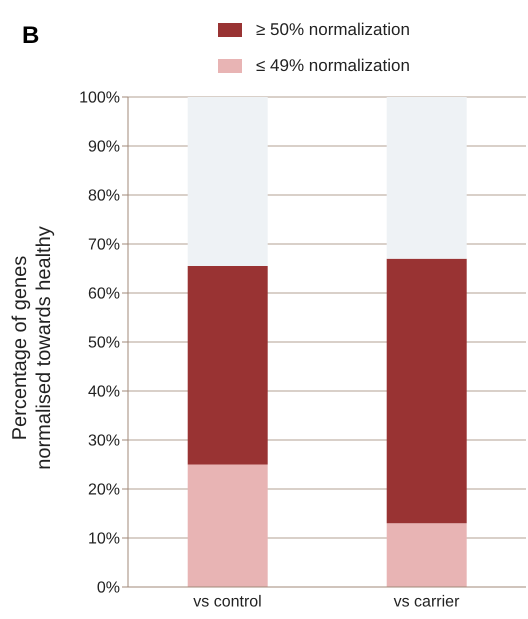 This screenshot has width=528, height=619. Describe the element at coordinates (32, 348) in the screenshot. I see `y-axis-title: Percentage of genes normalised towards healthy` at that location.